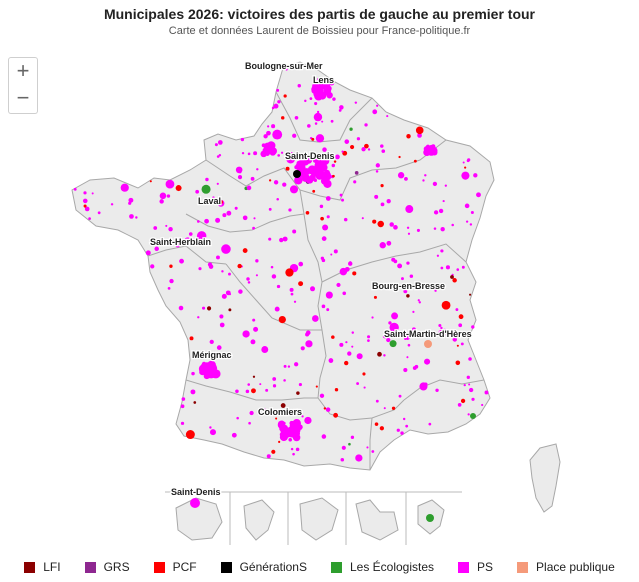 Image resolution: width=639 pixels, height=582 pixels. Describe the element at coordinates (475, 567) in the screenshot. I see `legend-item-ps: PS` at that location.